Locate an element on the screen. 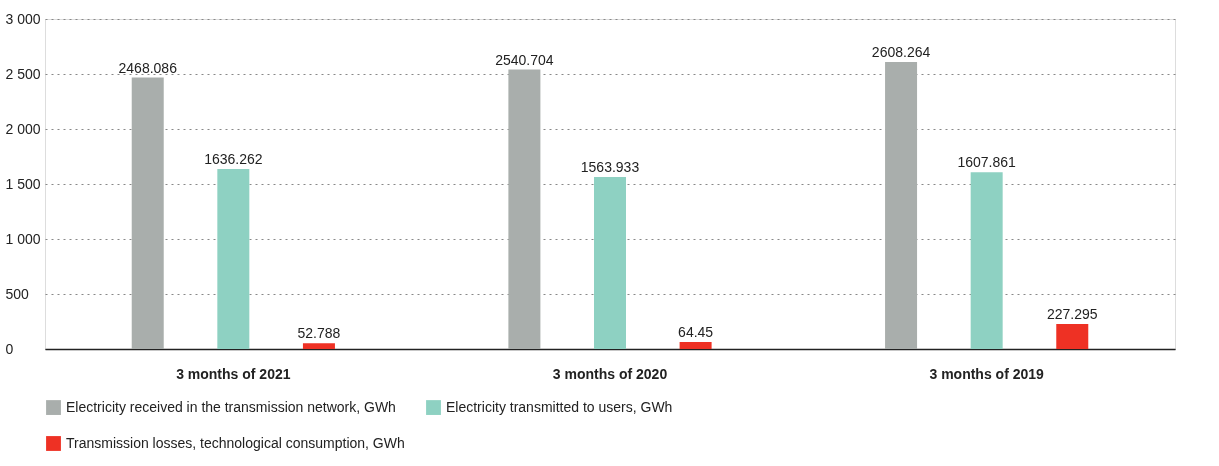 Image resolution: width=1219 pixels, height=466 pixels. y-tick-label: 3 000 is located at coordinates (23, 18).